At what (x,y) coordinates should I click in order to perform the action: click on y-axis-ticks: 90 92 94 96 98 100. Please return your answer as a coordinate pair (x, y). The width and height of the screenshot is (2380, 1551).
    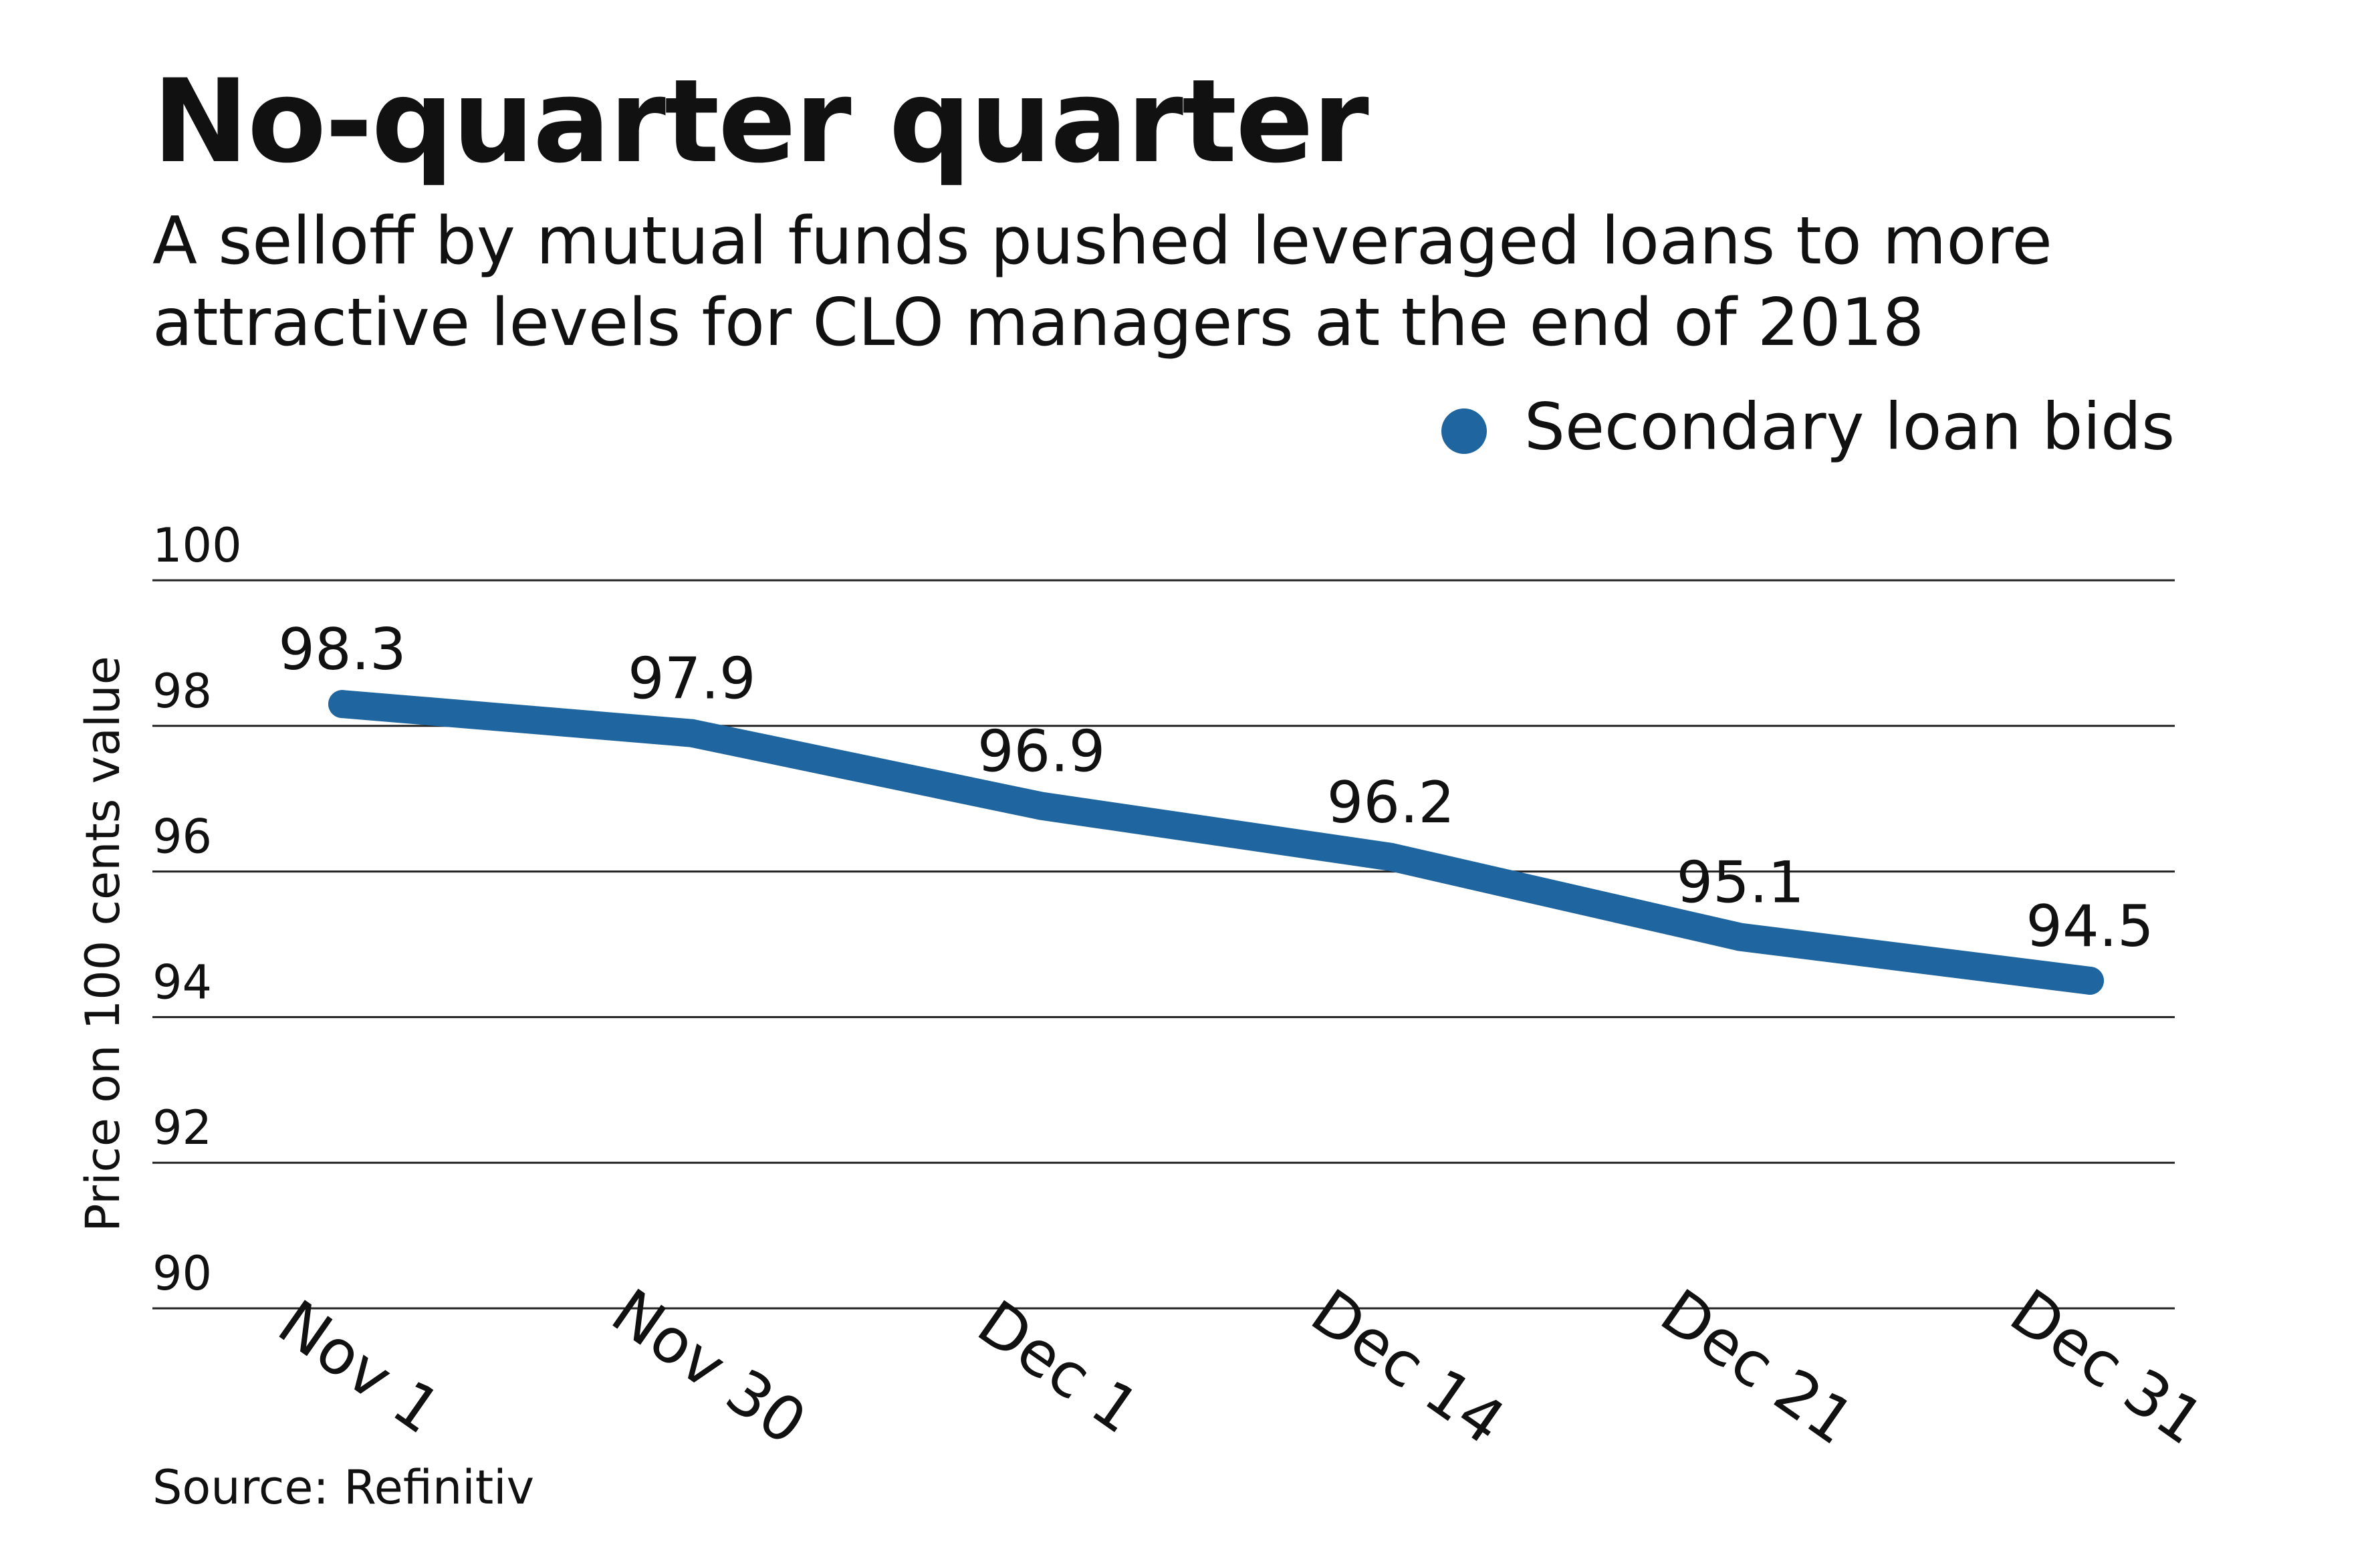
    Looking at the image, I should click on (197, 909).